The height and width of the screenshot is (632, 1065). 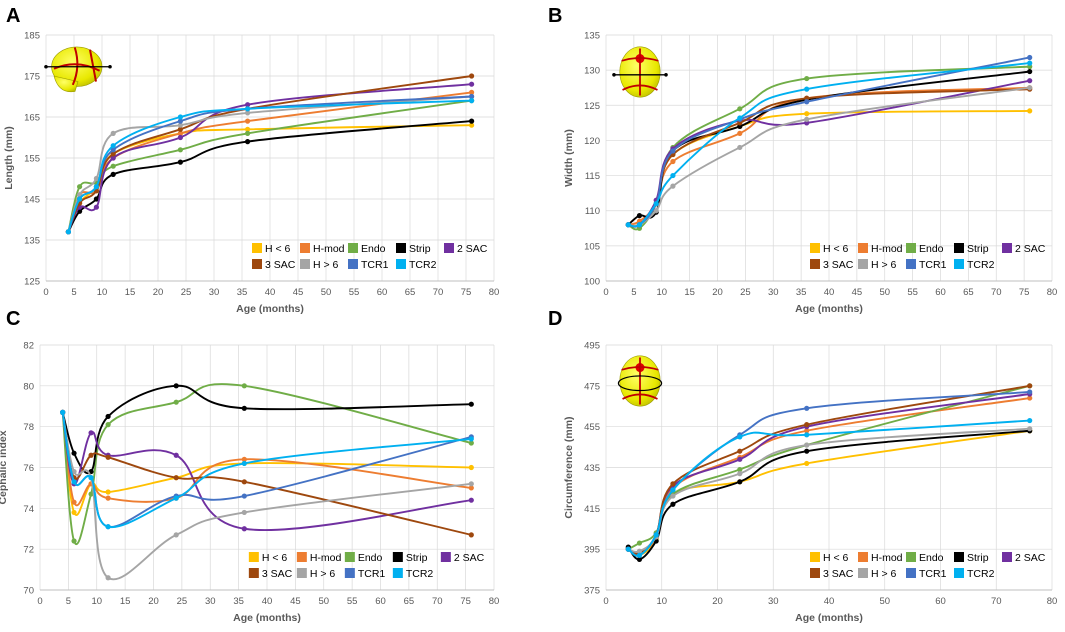 What do you see at coordinates (592, 509) in the screenshot?
I see `y-tick-label: 415` at bounding box center [592, 509].